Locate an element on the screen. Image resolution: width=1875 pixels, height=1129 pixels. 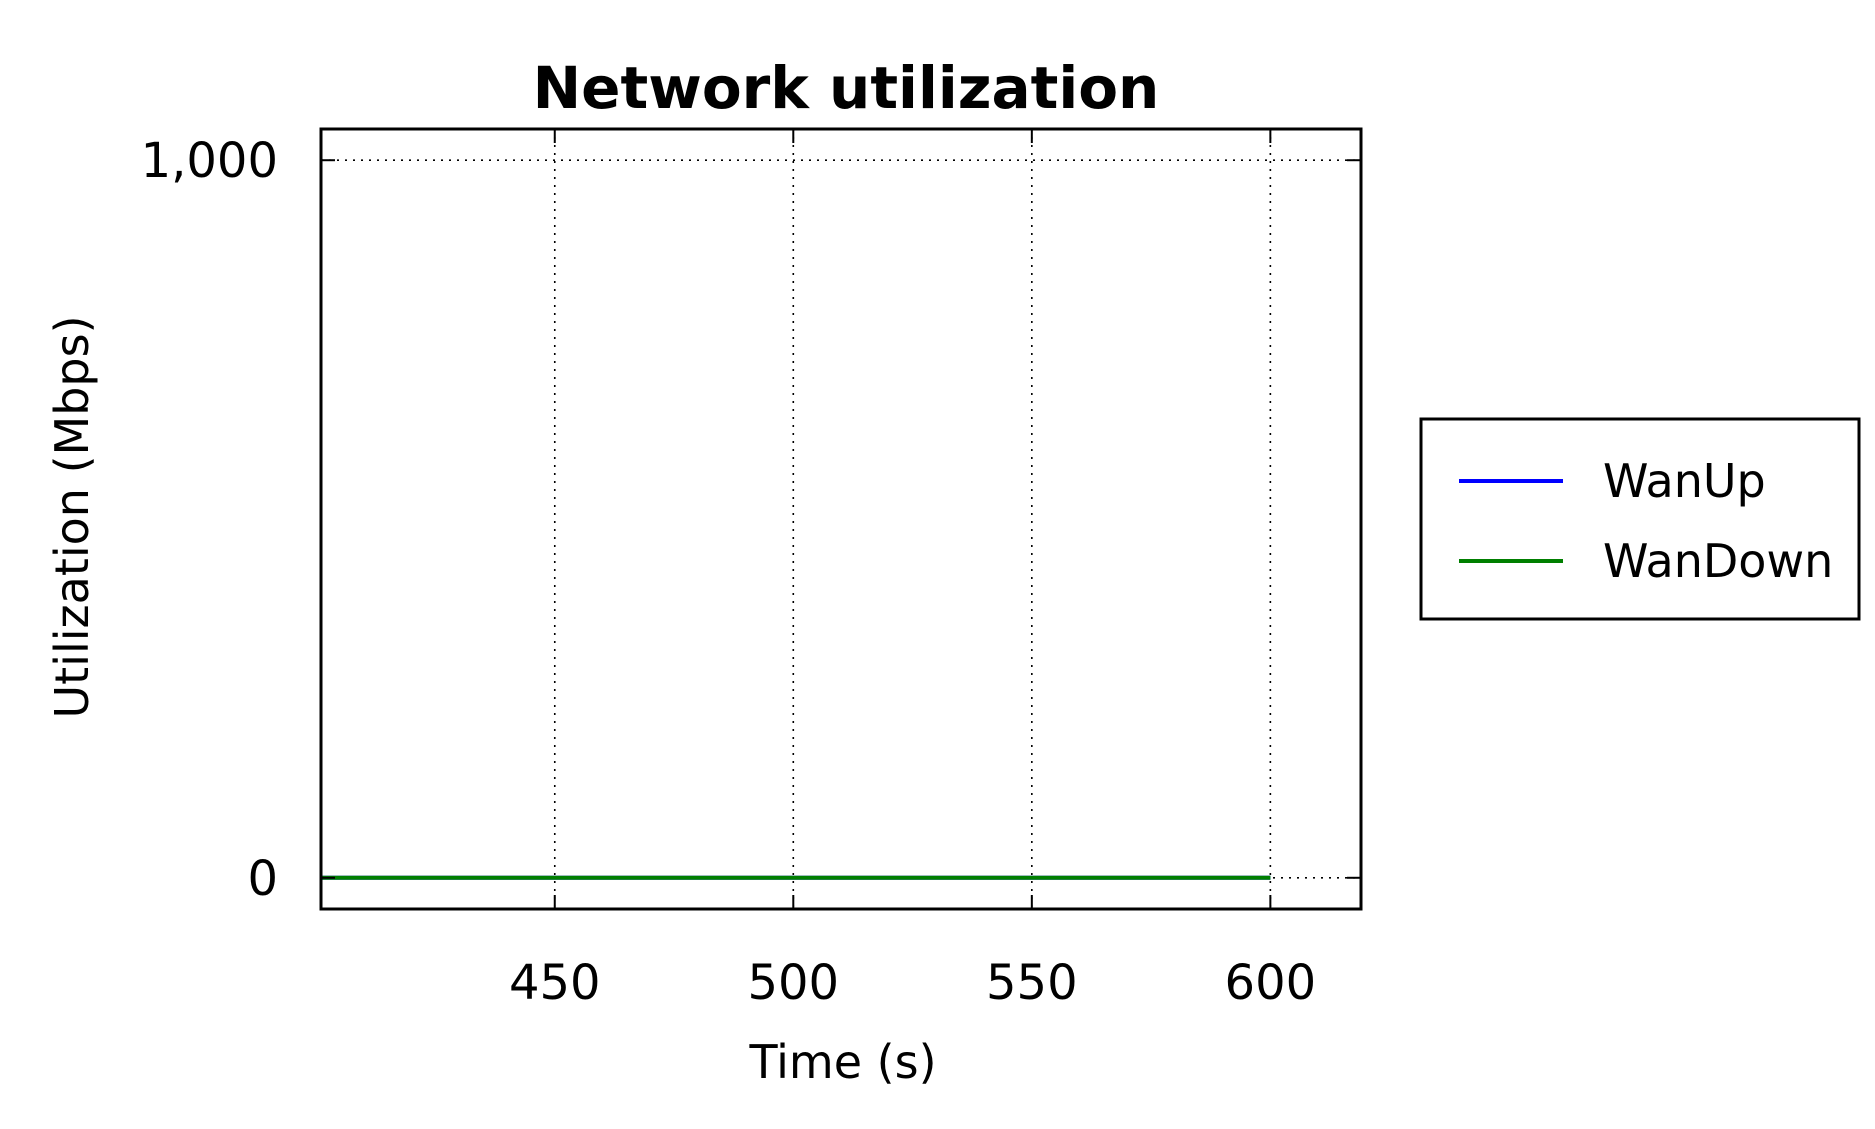
legend-items: WanUp WanDown is located at coordinates (1646, 521).